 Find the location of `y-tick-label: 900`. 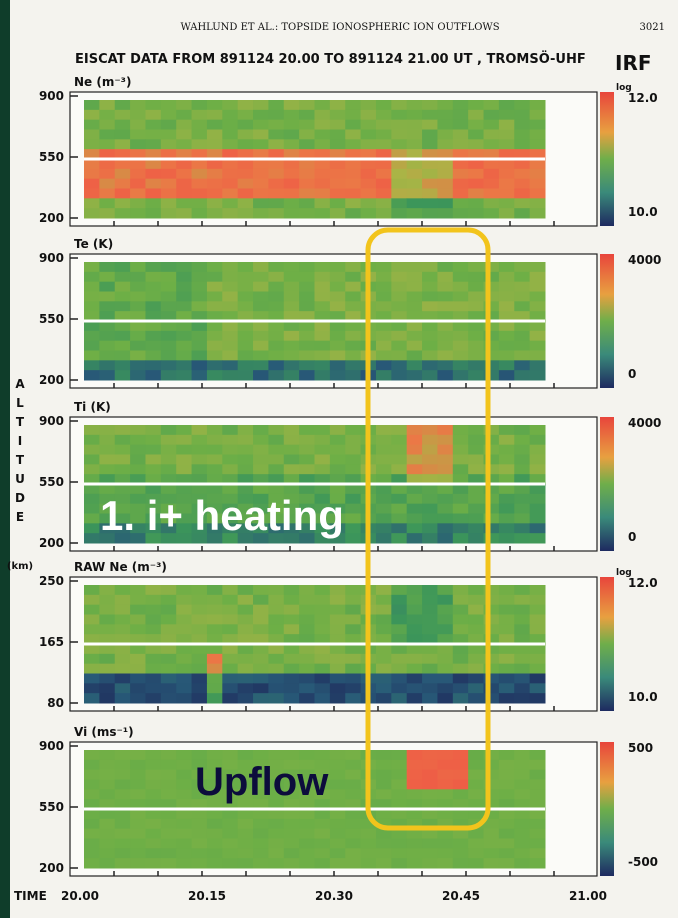

y-tick-label: 900 is located at coordinates (51, 421).